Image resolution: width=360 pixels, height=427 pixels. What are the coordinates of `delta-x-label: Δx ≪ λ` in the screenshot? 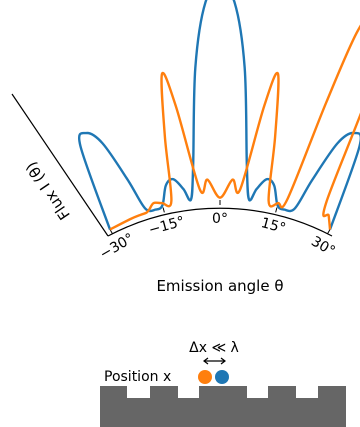 It's located at (214, 348).